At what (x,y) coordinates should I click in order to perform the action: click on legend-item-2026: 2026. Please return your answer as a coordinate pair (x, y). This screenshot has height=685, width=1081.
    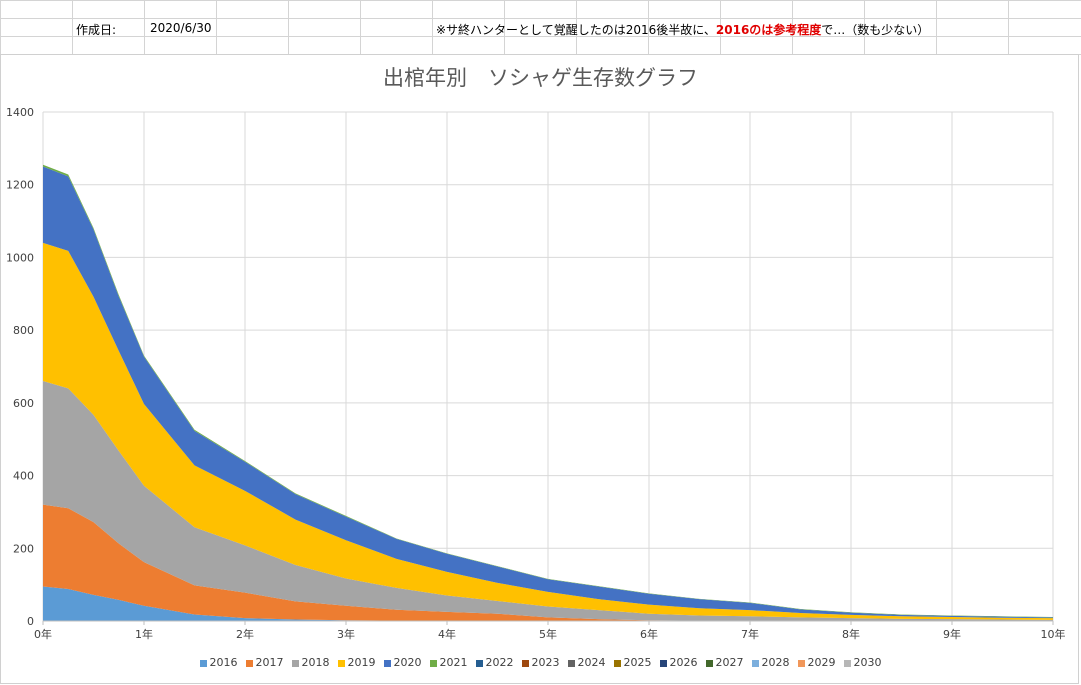
    Looking at the image, I should click on (678, 662).